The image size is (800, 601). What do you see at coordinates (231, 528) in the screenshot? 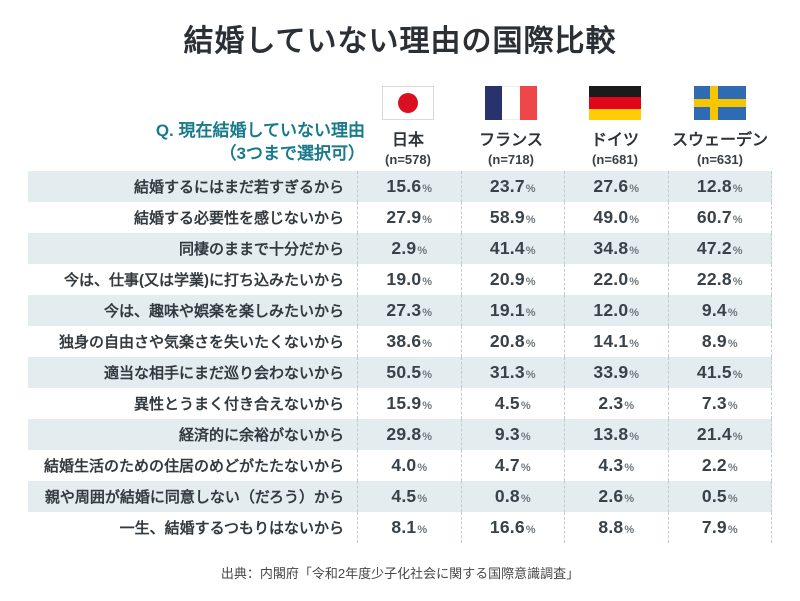
I see `row-label: 一生、結婚するつもりはないから` at bounding box center [231, 528].